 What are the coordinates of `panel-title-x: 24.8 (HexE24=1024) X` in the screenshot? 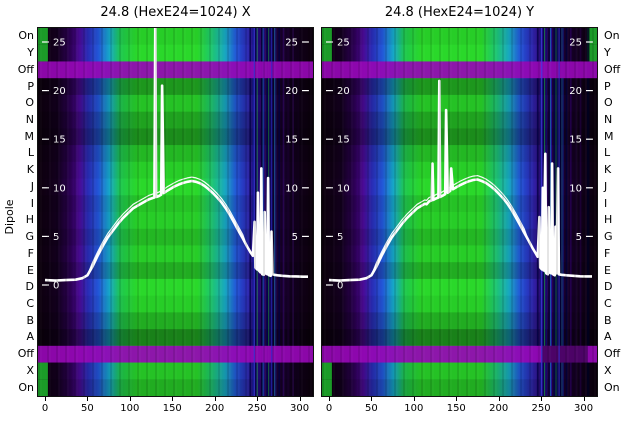 It's located at (175, 12).